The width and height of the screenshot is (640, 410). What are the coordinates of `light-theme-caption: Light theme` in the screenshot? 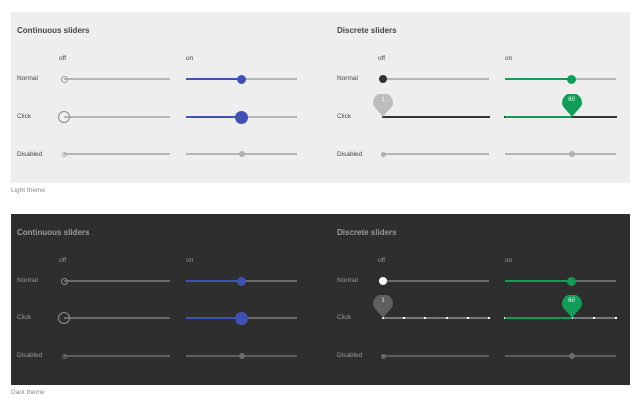 It's located at (28, 190).